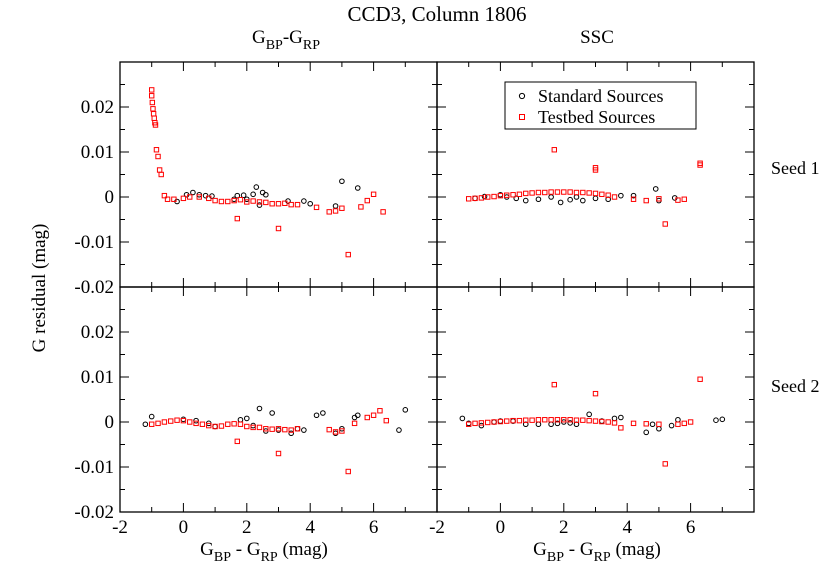 Image resolution: width=830 pixels, height=585 pixels. I want to click on column-title-right: SSC, so click(597, 37).